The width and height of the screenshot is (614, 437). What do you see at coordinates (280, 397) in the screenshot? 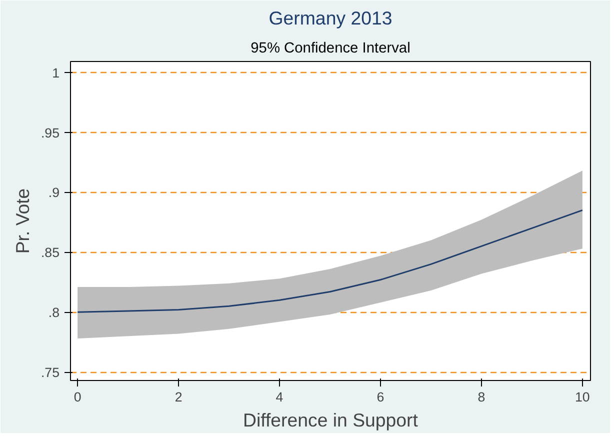
I see `x-tick-label: 4` at bounding box center [280, 397].